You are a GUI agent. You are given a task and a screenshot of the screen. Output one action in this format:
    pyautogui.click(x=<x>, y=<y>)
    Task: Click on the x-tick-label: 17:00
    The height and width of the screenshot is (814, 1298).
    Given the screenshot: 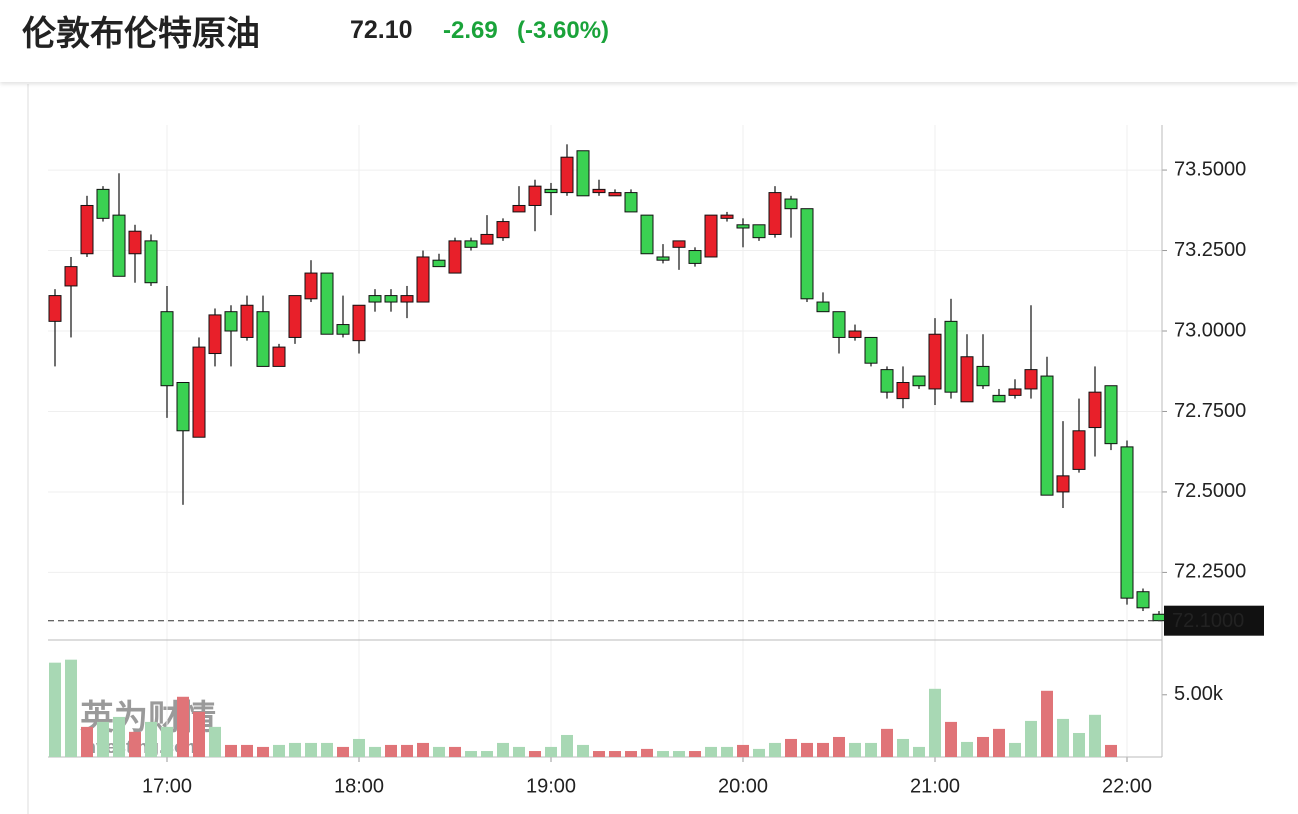 What is the action you would take?
    pyautogui.click(x=167, y=786)
    